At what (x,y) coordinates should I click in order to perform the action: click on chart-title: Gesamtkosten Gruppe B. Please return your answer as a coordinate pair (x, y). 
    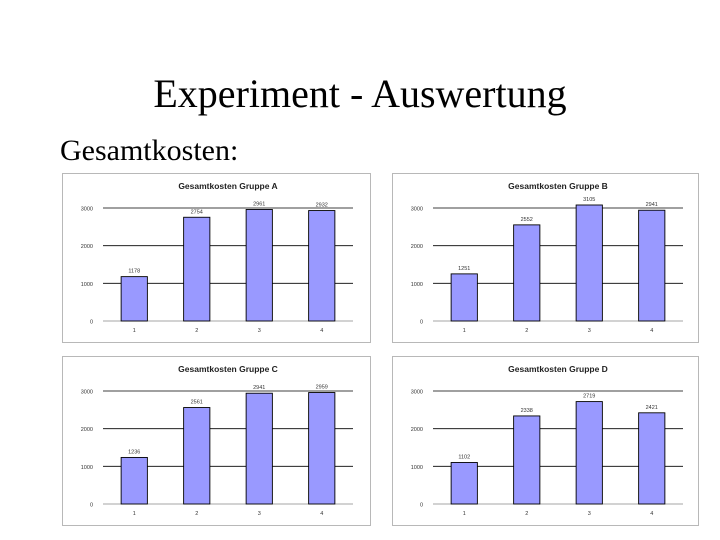
    Looking at the image, I should click on (558, 186).